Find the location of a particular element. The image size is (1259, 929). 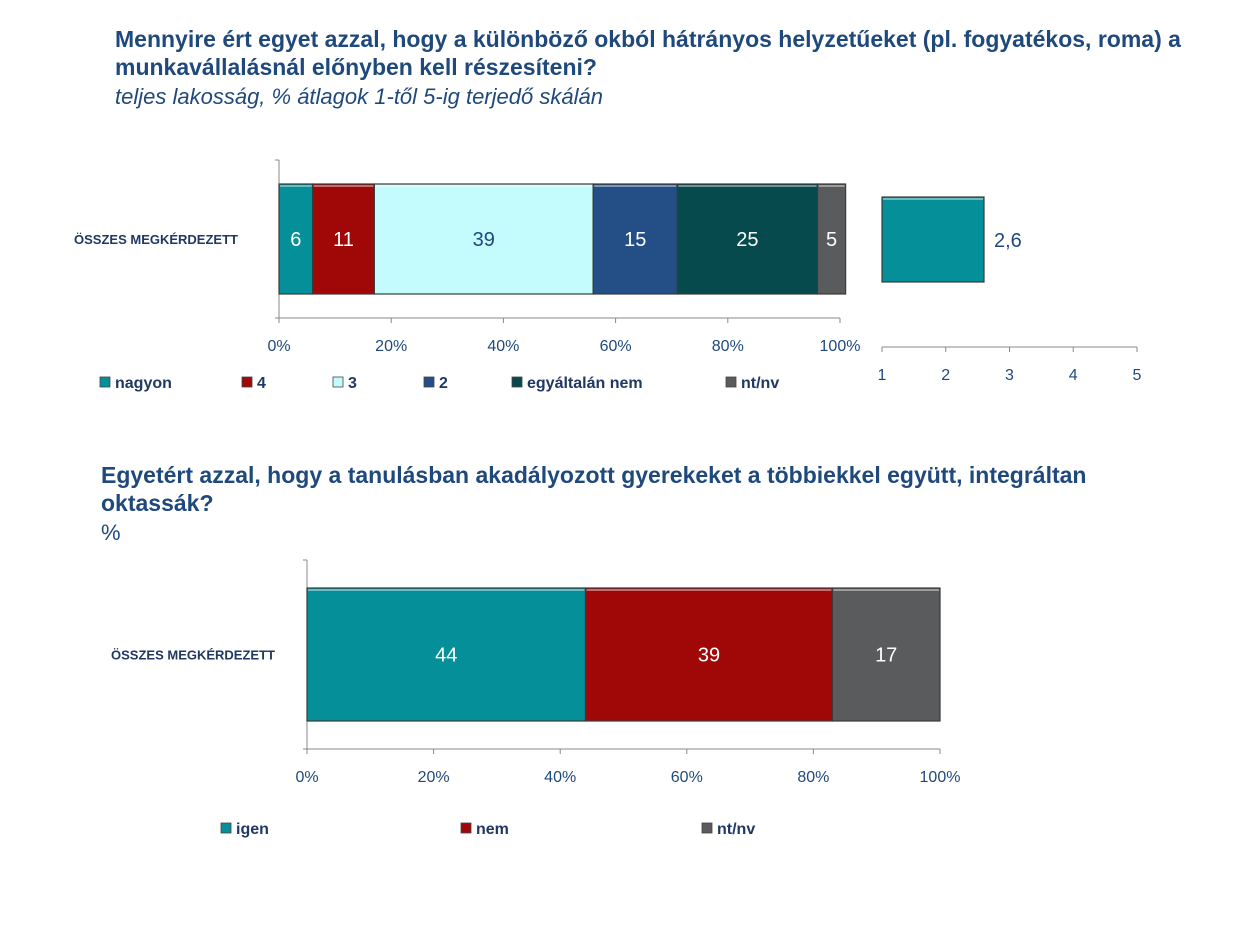

chart1-category-label: ÖSSZES MEGKÉRDEZETT is located at coordinates (156, 239).